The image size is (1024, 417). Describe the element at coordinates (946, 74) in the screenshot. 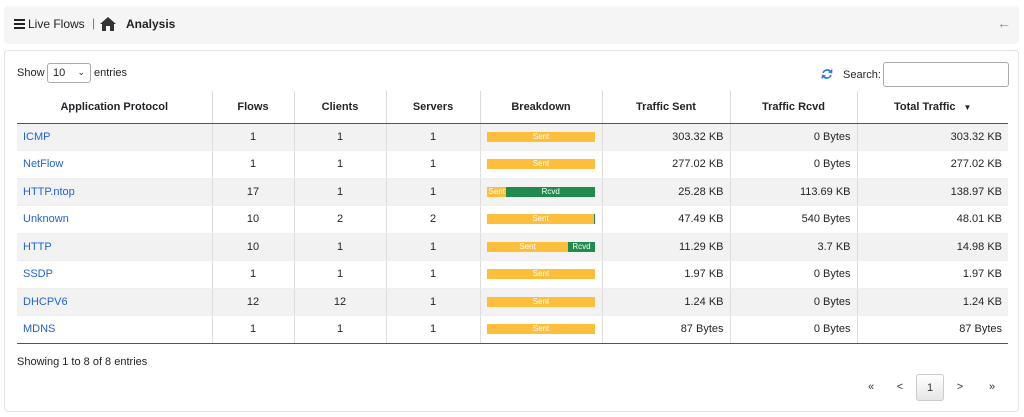

I see `search-input` at that location.